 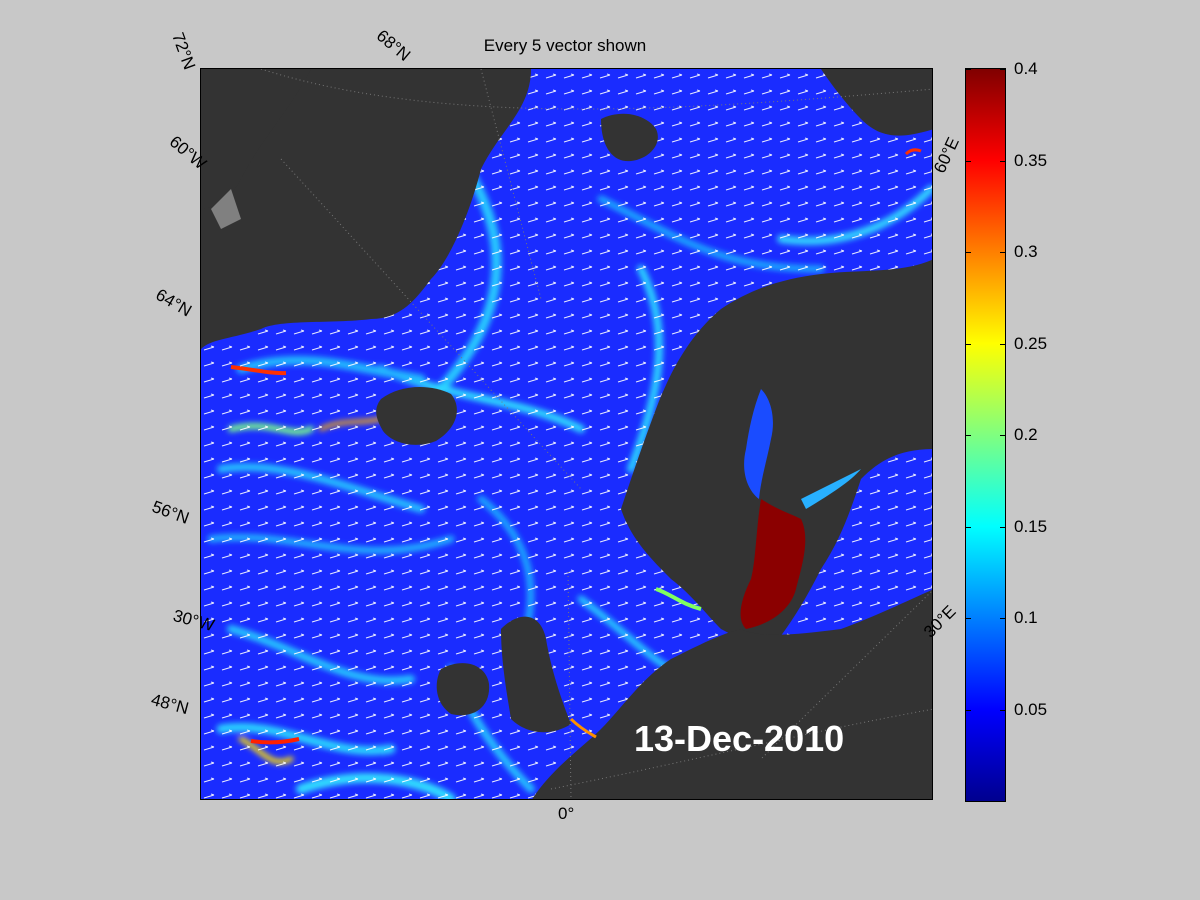 What do you see at coordinates (985, 435) in the screenshot?
I see `colorbar` at bounding box center [985, 435].